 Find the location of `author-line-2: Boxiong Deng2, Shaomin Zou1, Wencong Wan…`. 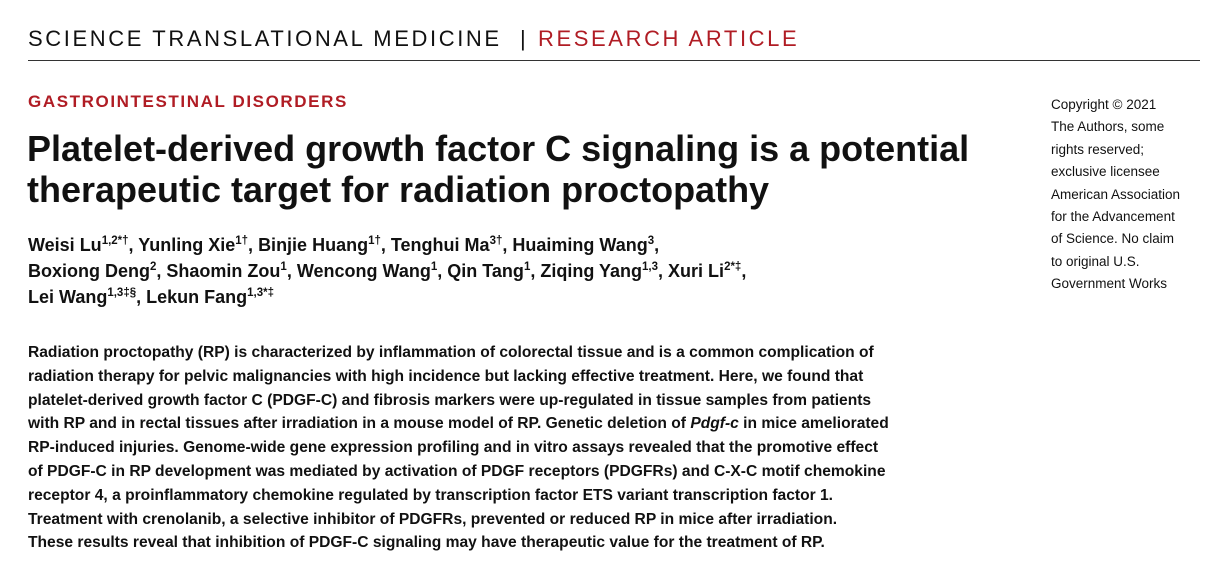

author-line-2: Boxiong Deng2, Shaomin Zou1, Wencong Wan… is located at coordinates (523, 271).